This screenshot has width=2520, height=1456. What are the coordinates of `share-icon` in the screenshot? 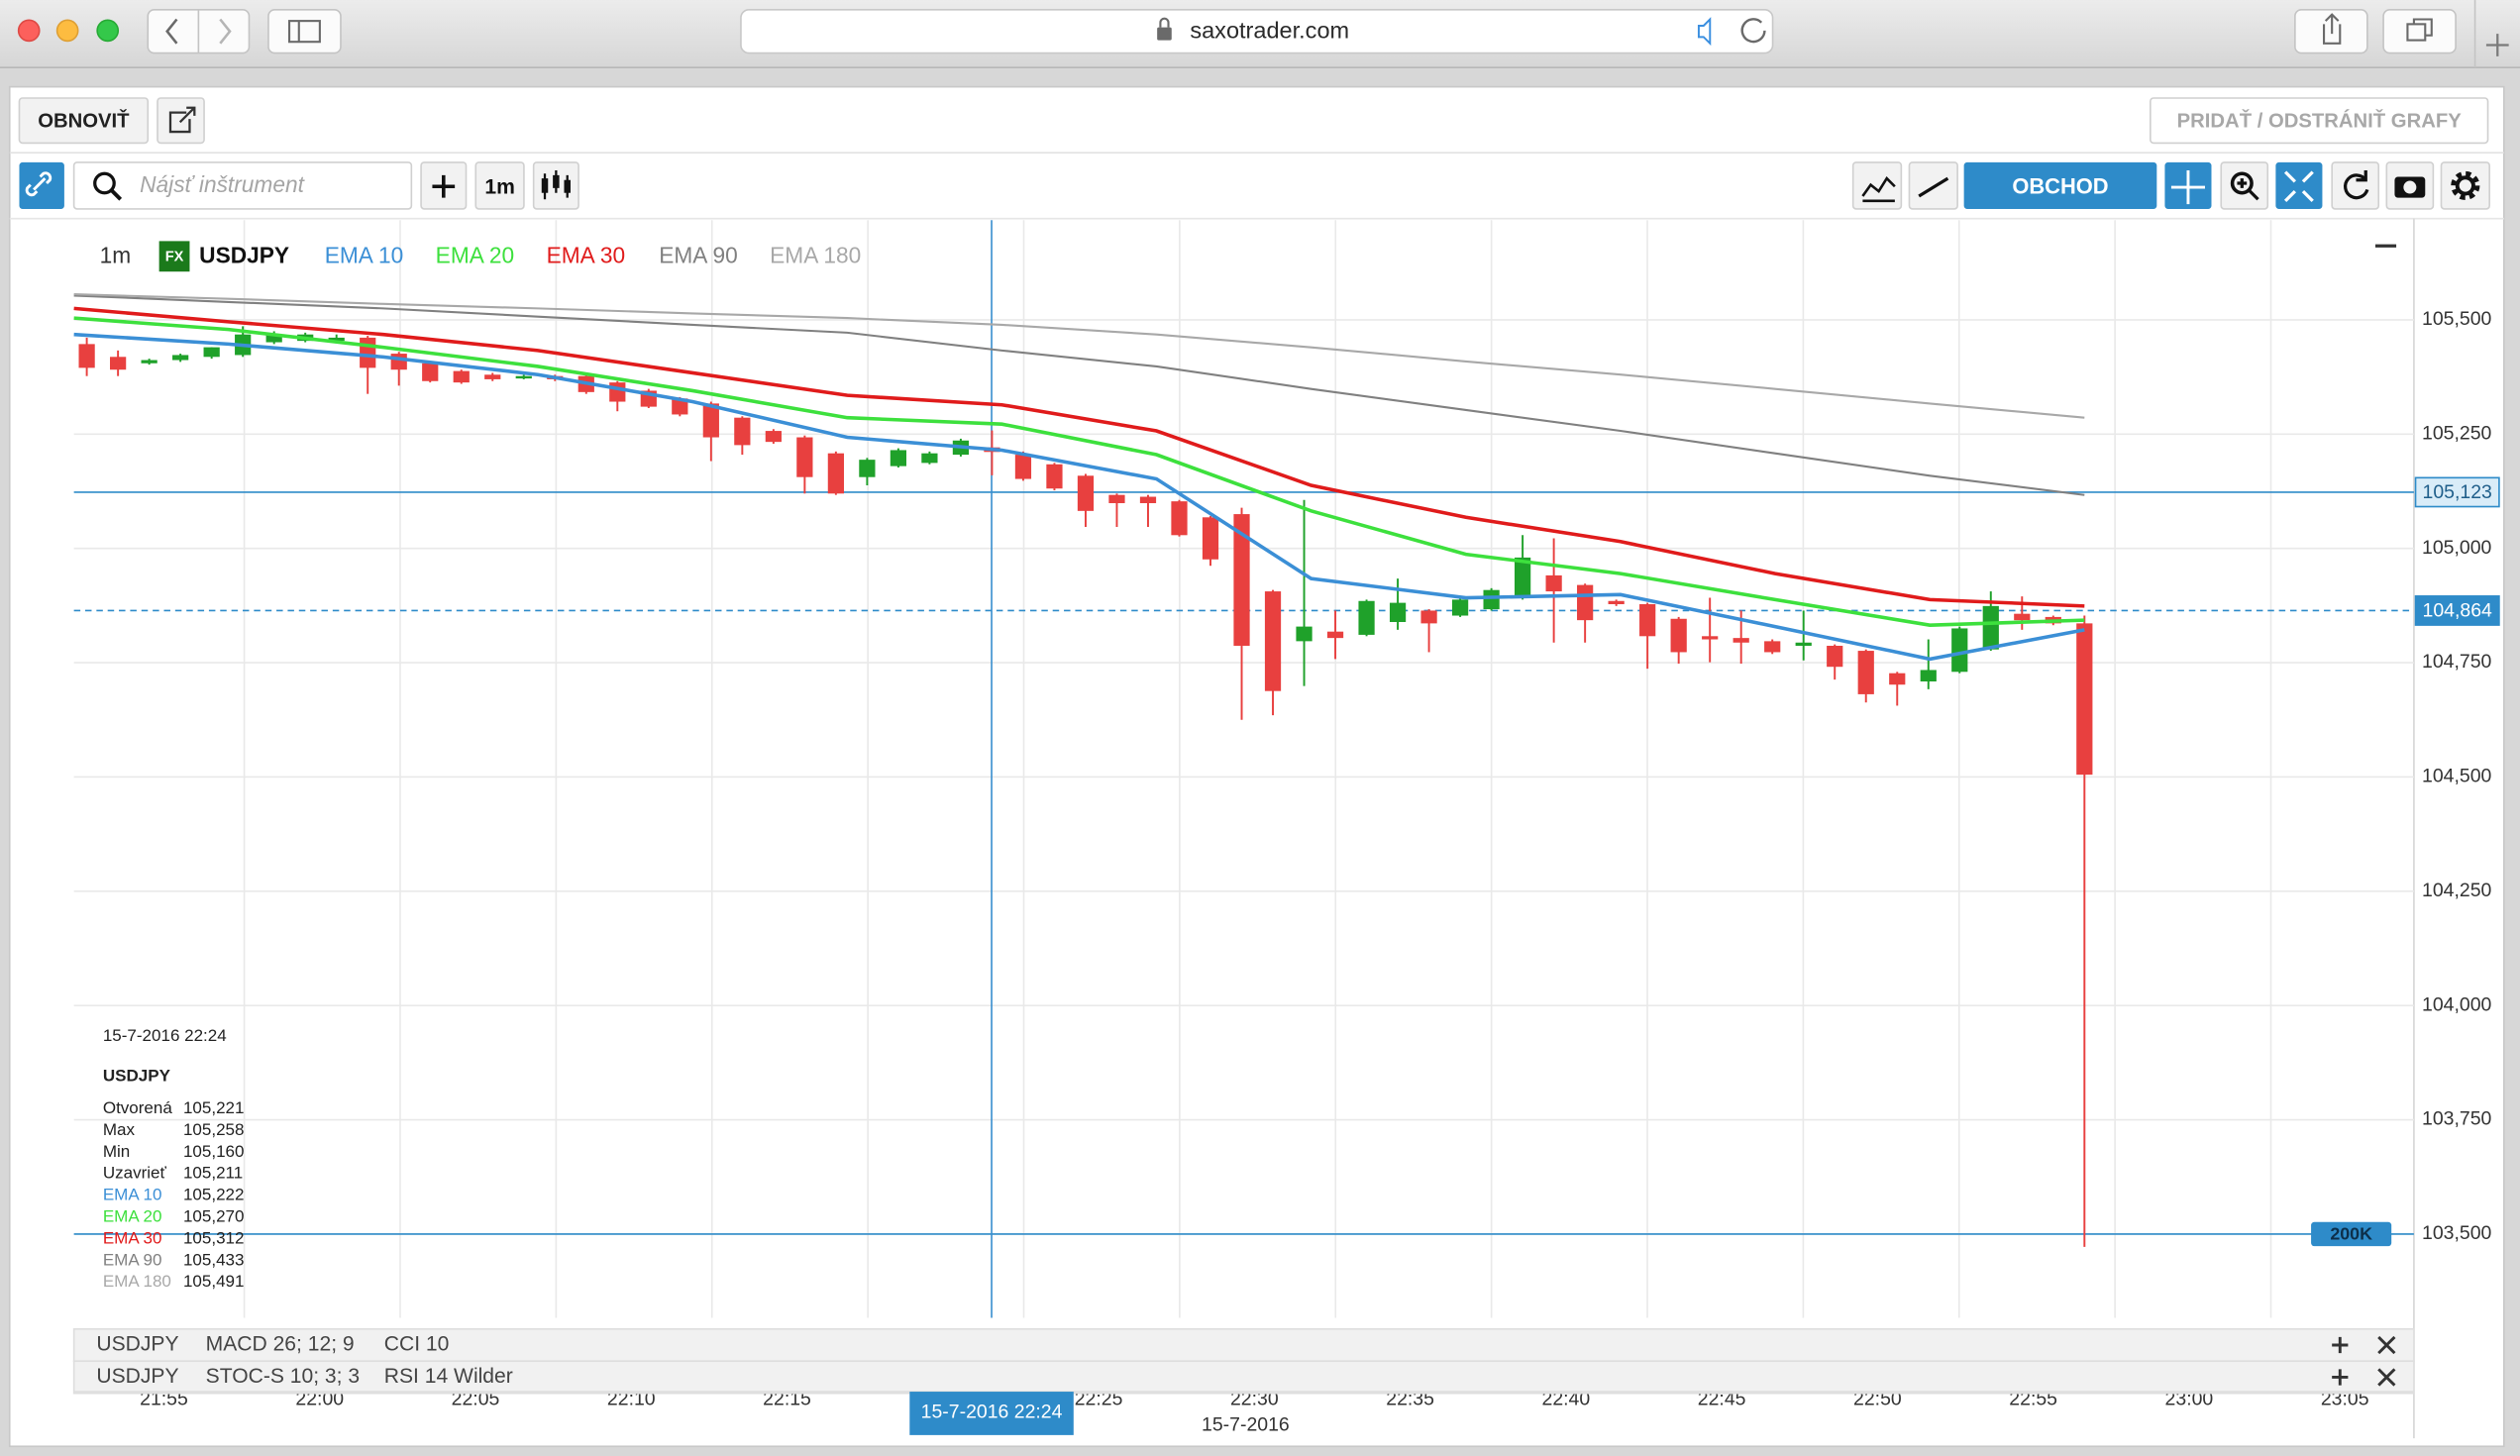 It's located at (2332, 29).